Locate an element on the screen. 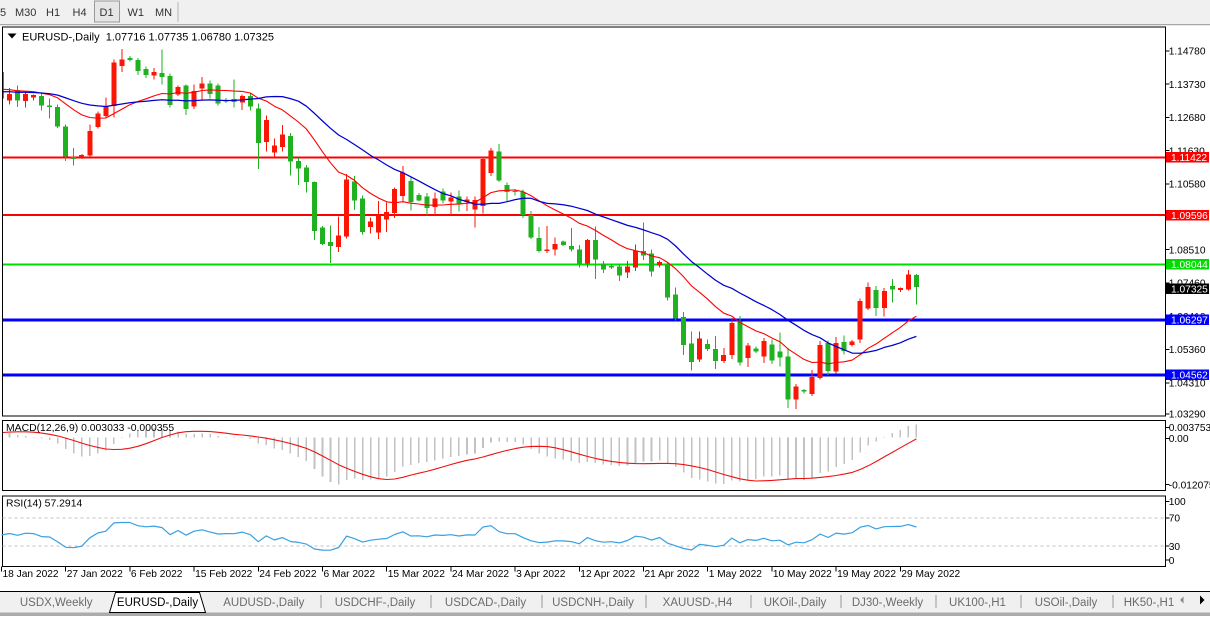 Image resolution: width=1210 pixels, height=621 pixels. svg-text: 24 Mar 2022 is located at coordinates (481, 574).